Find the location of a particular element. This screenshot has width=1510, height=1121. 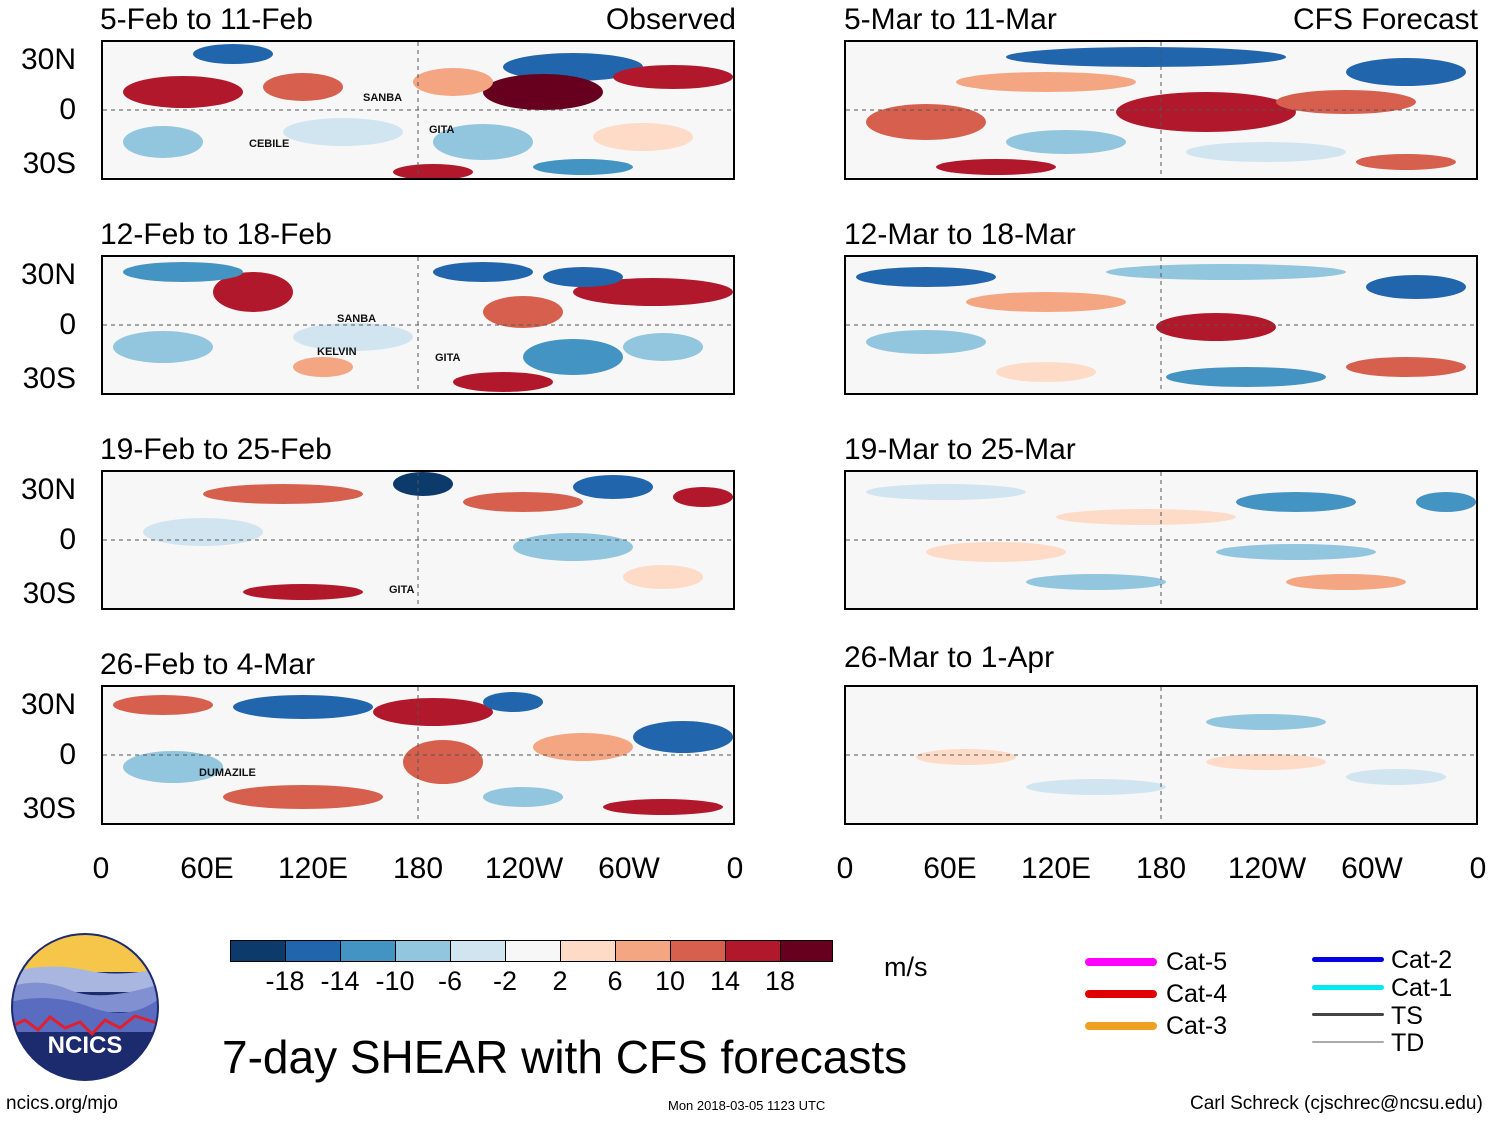

legend-label: Cat-5 is located at coordinates (1197, 962).